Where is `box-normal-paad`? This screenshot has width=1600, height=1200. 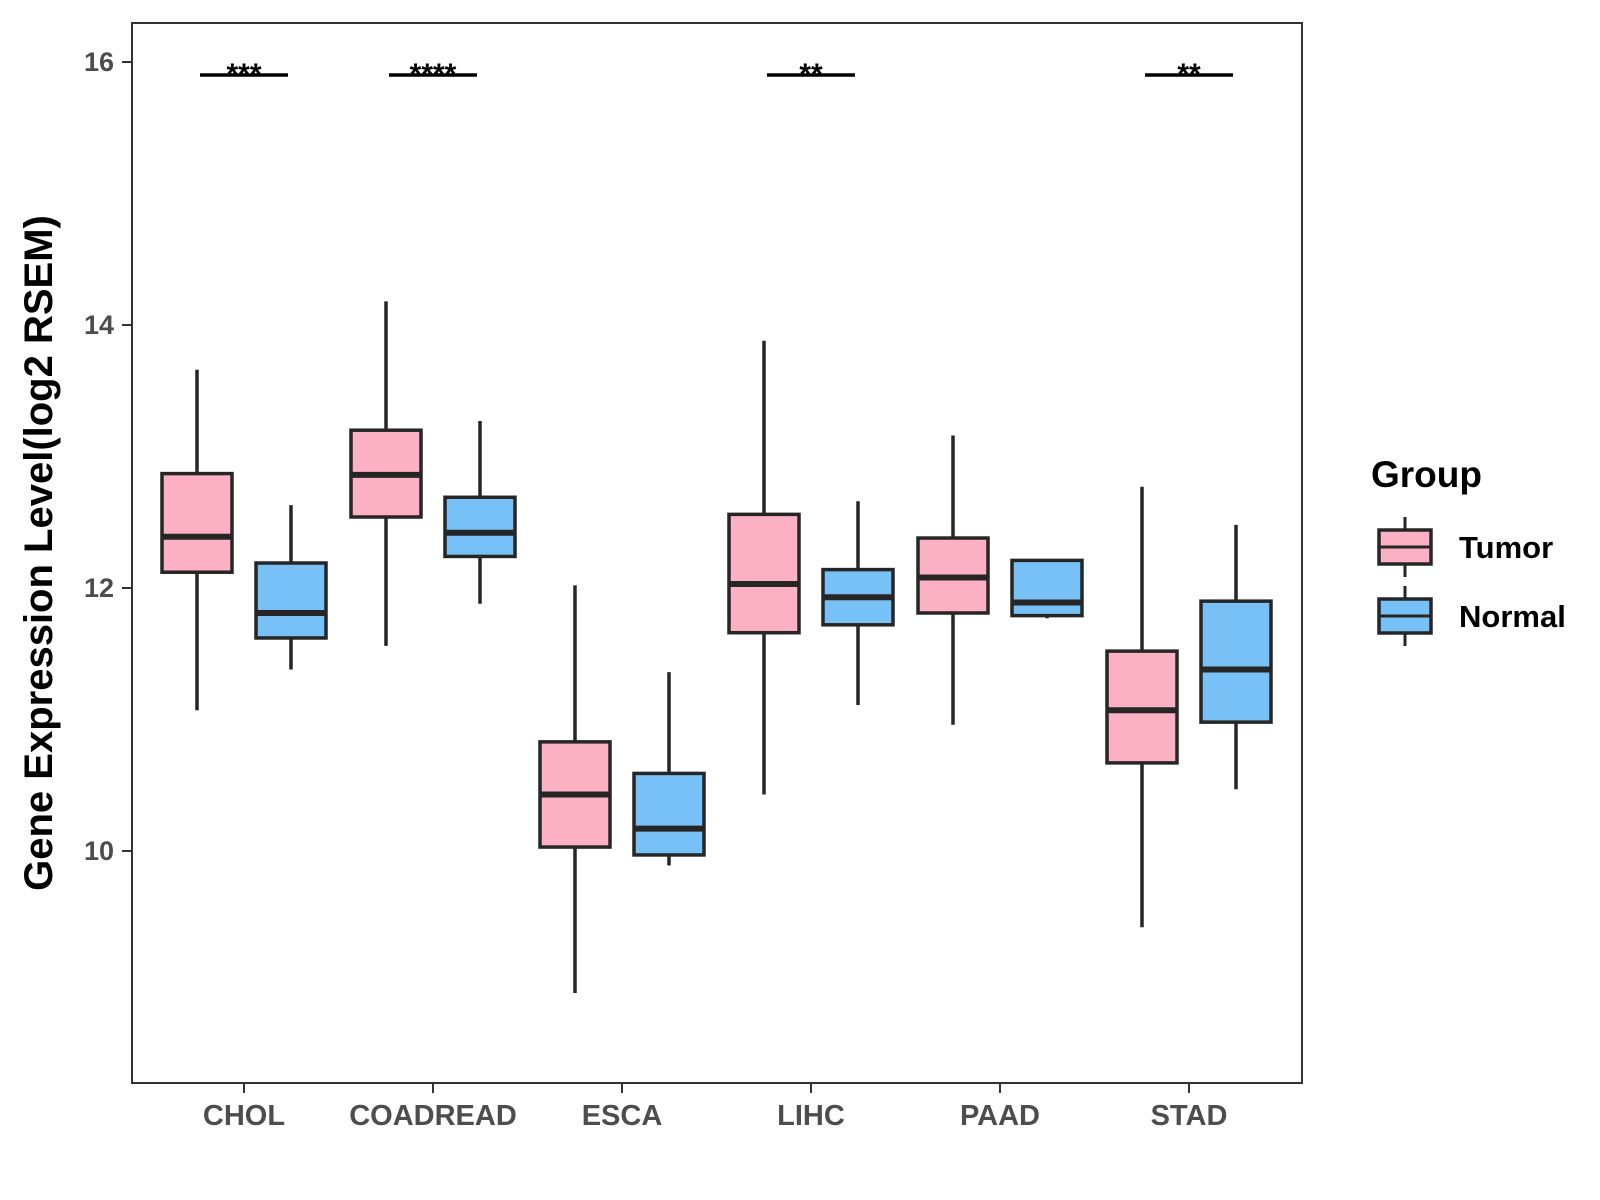
box-normal-paad is located at coordinates (1047, 588).